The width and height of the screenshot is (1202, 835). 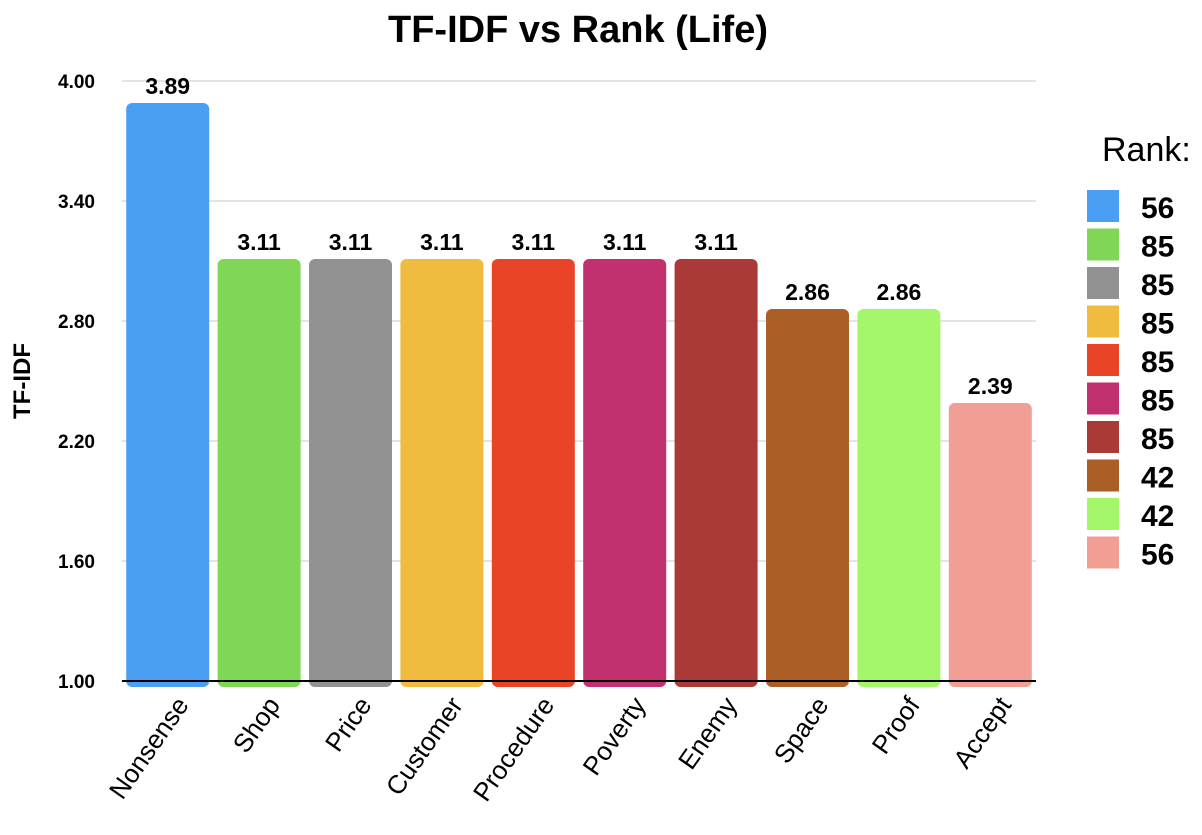 I want to click on x-tick-label: Space, so click(x=801, y=730).